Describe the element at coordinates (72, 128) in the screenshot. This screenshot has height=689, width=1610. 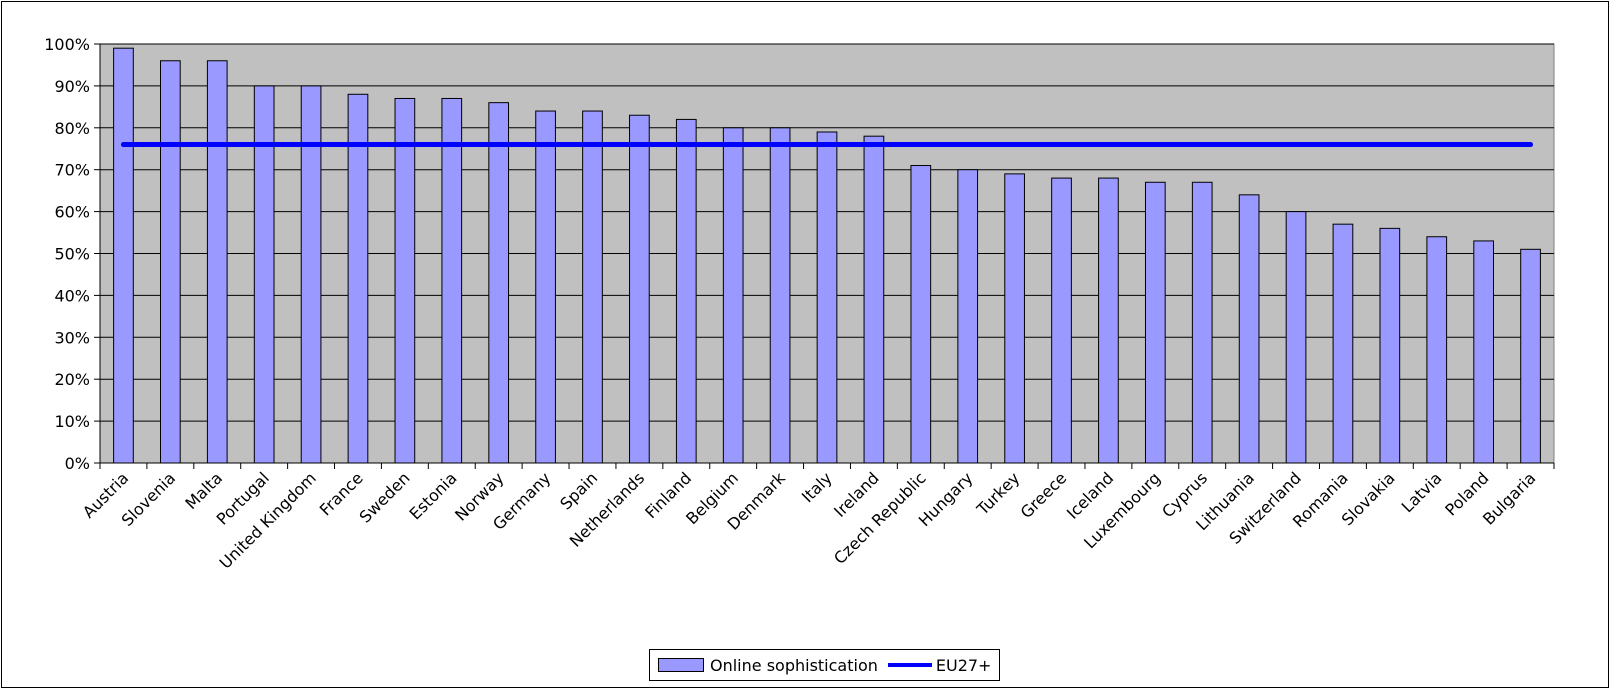
I see `y-tick-label: 80%` at that location.